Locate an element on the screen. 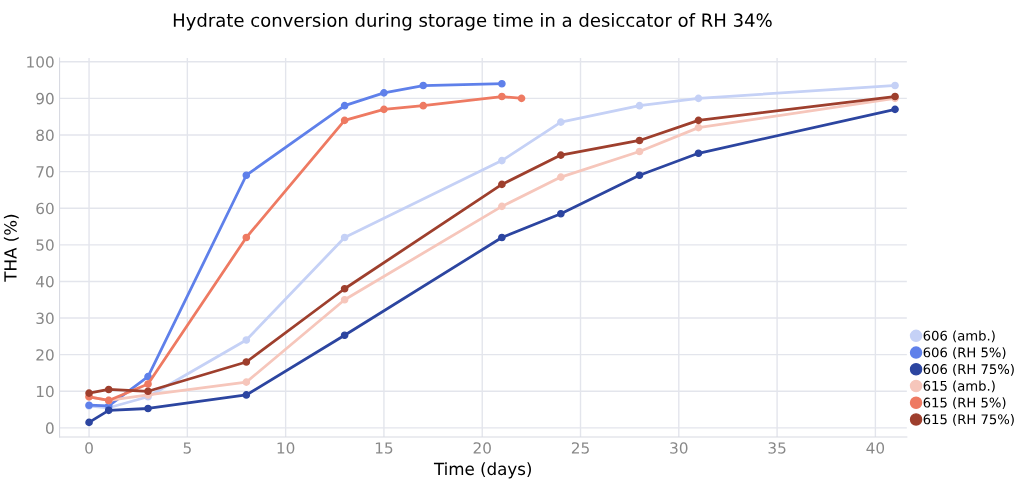 This screenshot has width=1027, height=484. y-tick-label: 60 is located at coordinates (45, 208).